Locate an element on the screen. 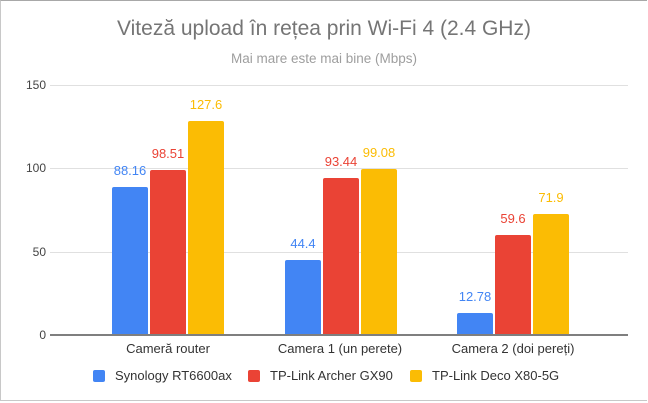 This screenshot has height=403, width=648. legend-label: Synology RT6600ax is located at coordinates (173, 375).